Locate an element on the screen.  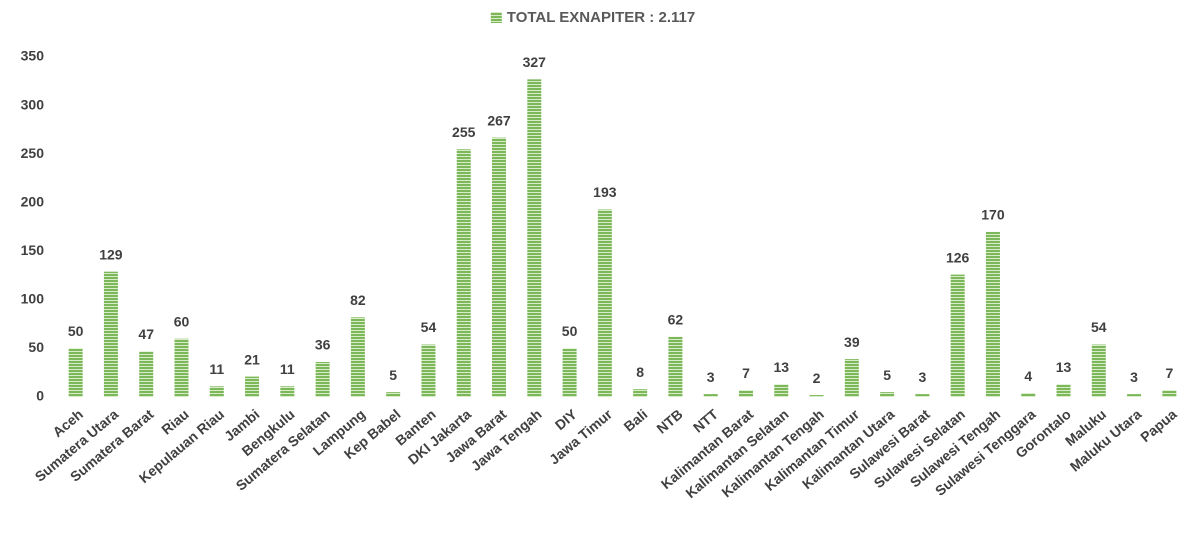
y-tick-label: 250 is located at coordinates (33, 153).